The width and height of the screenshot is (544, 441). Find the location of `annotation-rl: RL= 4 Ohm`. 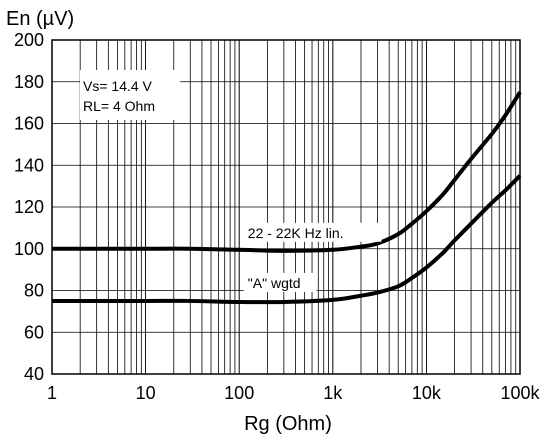

annotation-rl: RL= 4 Ohm is located at coordinates (119, 106).